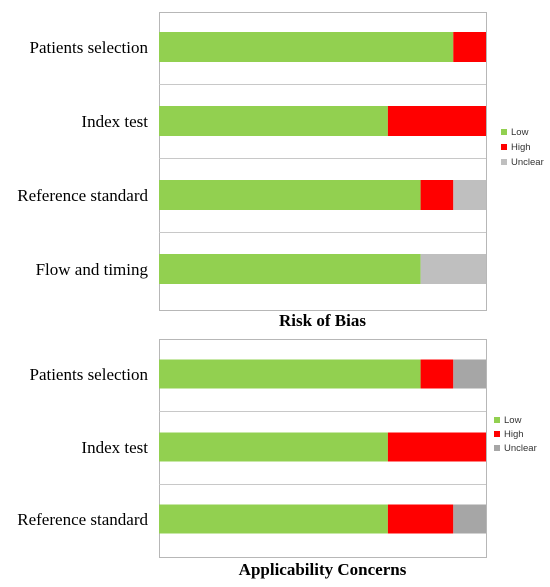 This screenshot has width=550, height=587. I want to click on chart-title: Risk of Bias, so click(322, 320).